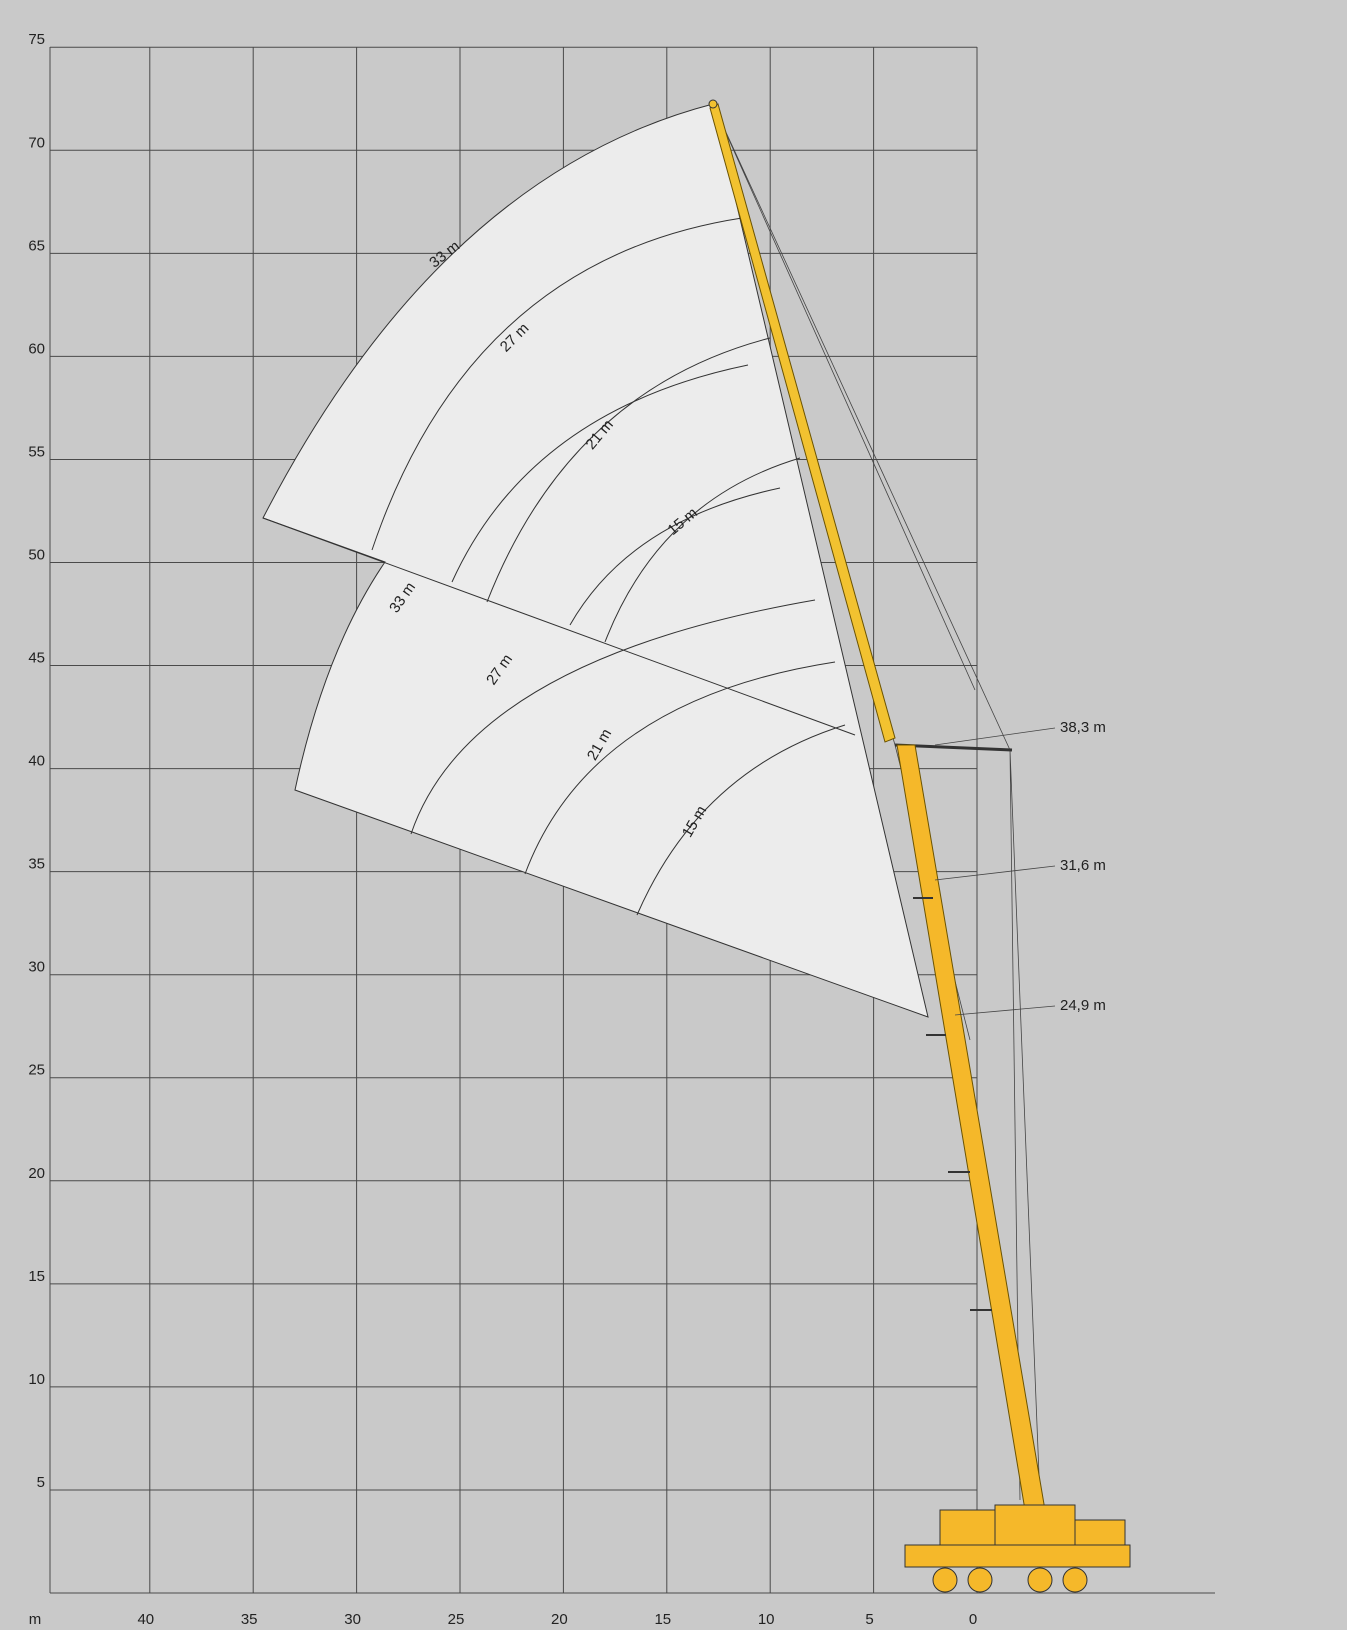  What do you see at coordinates (36, 348) in the screenshot?
I see `y-tick-label: 60` at bounding box center [36, 348].